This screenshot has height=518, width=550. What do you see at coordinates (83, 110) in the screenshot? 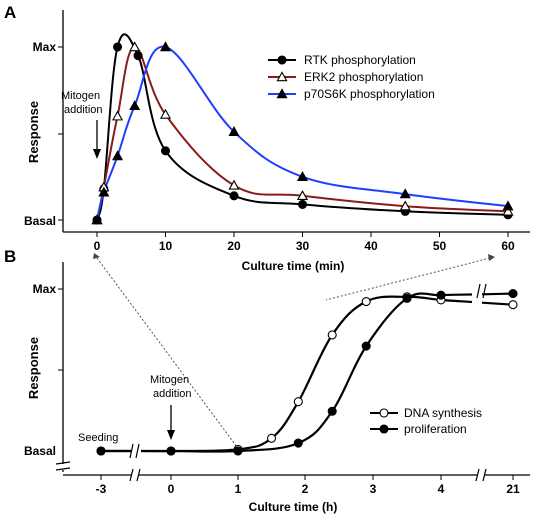
I see `panel-a-annotation-line2: addition` at bounding box center [83, 110].